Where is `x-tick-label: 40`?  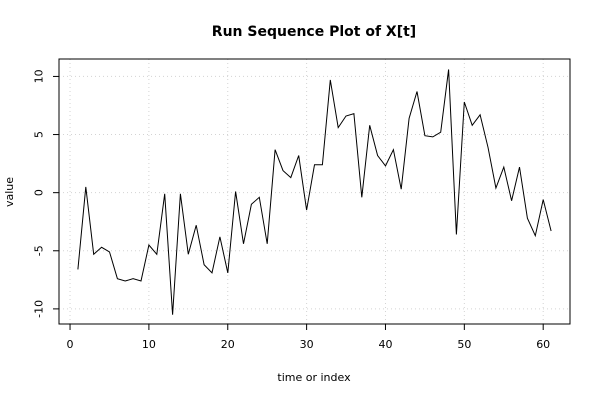
x-tick-label: 40 is located at coordinates (385, 344).